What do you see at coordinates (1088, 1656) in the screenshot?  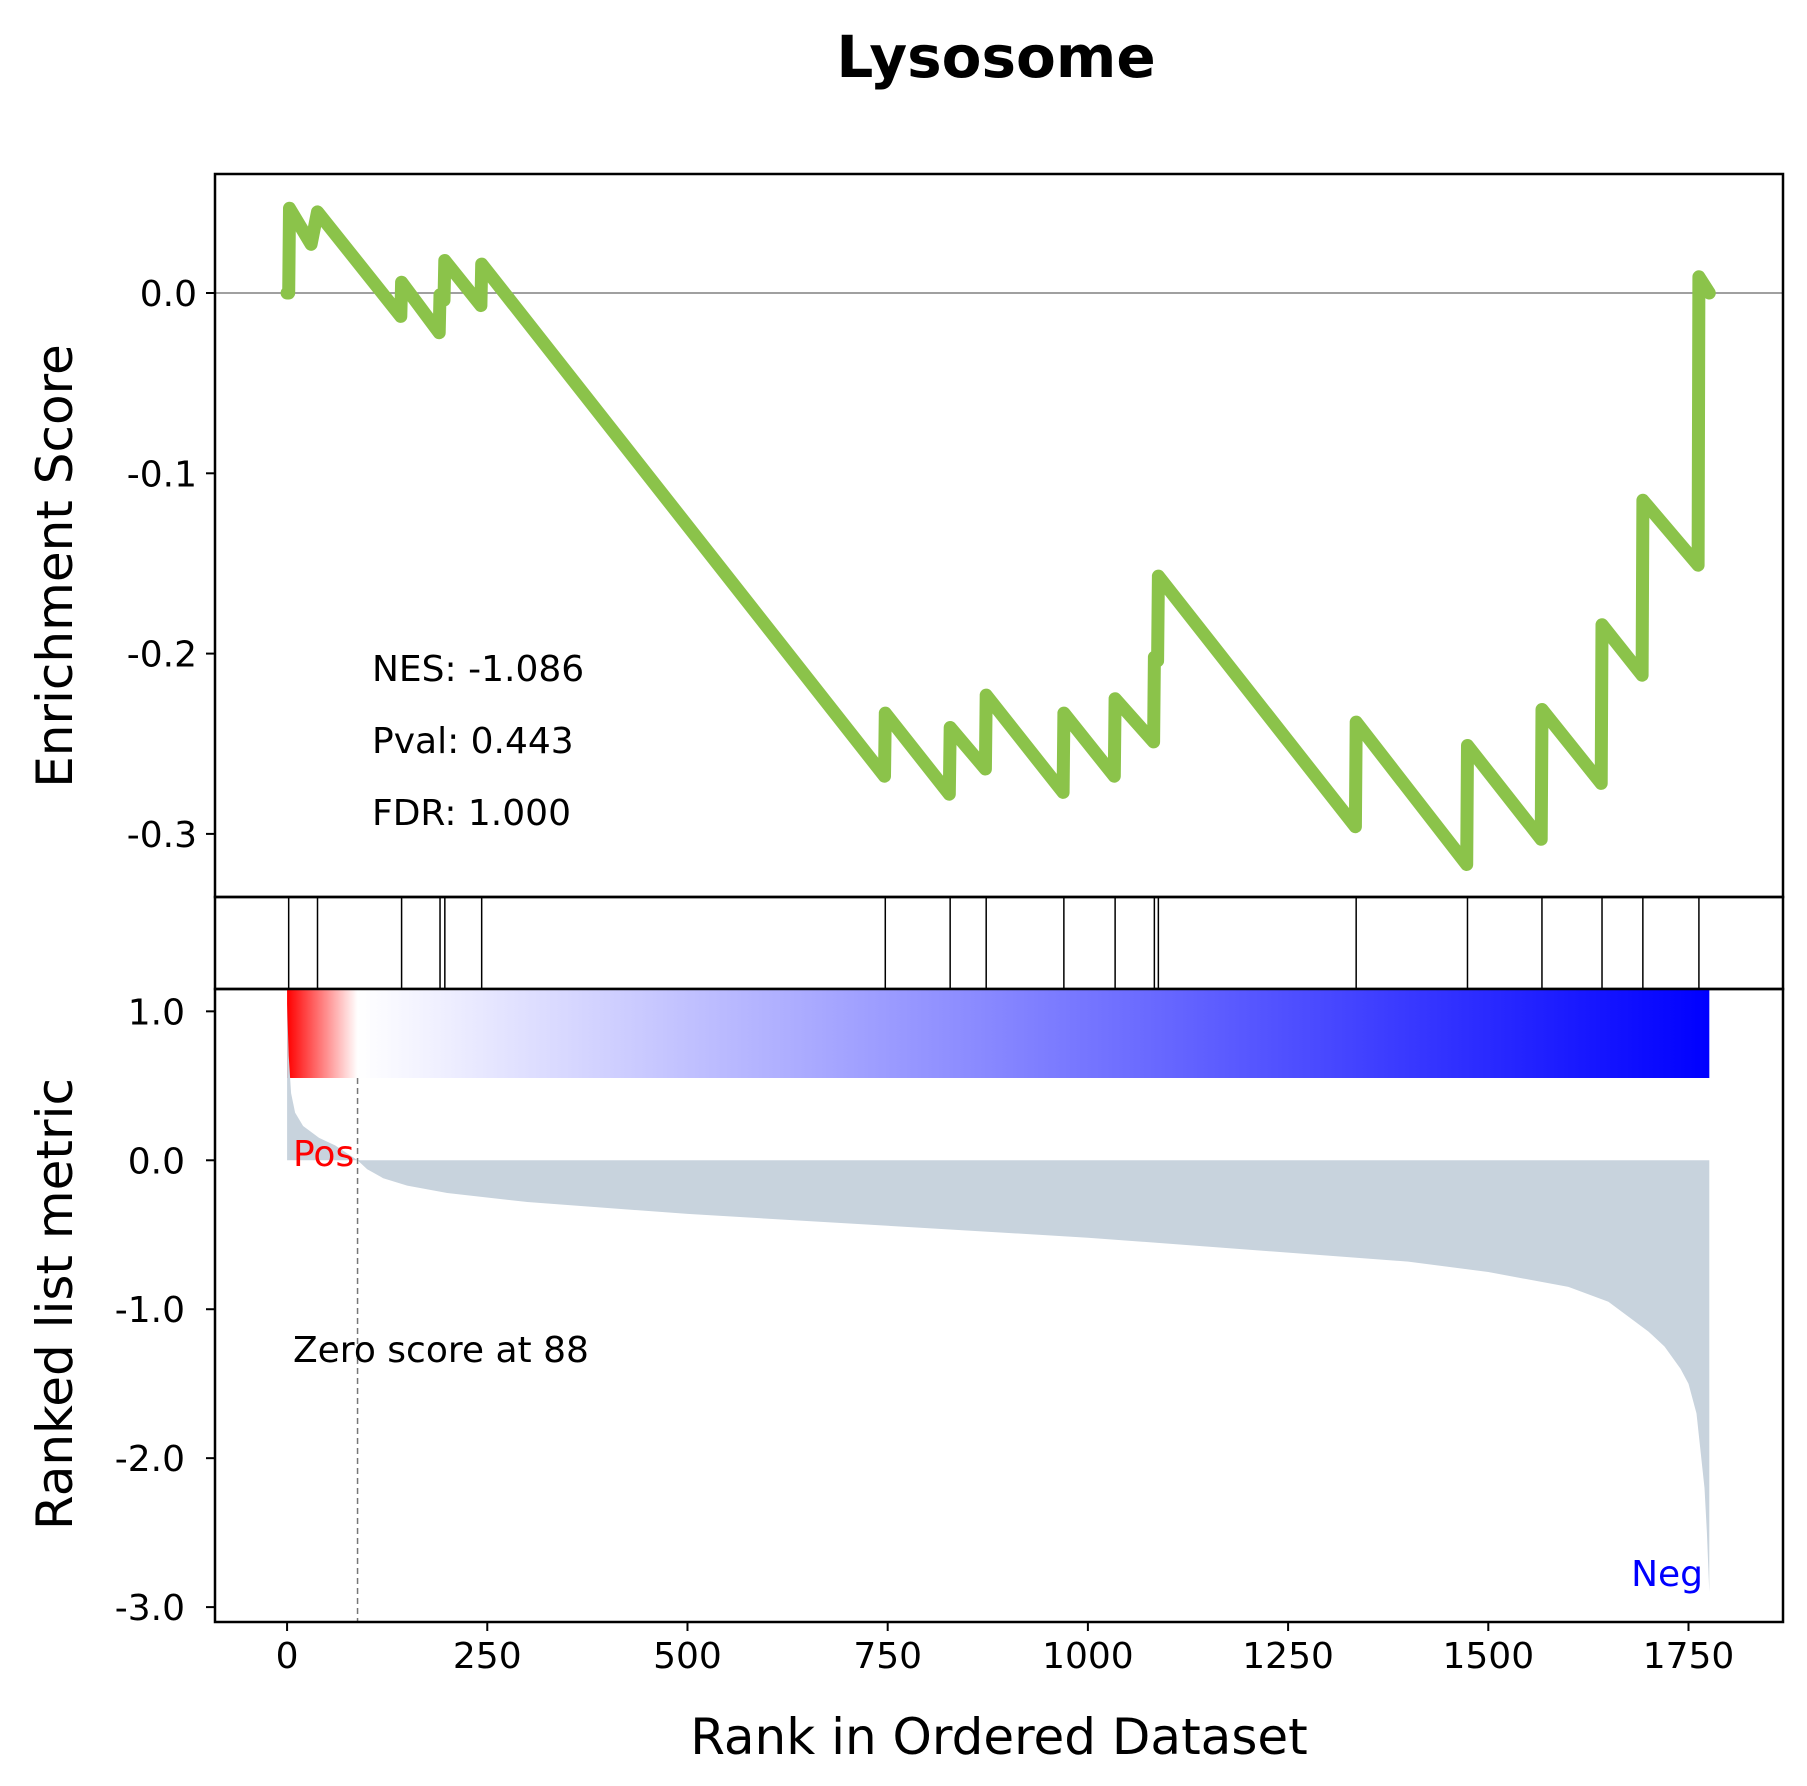 I see `x-tick-label: 1000` at bounding box center [1088, 1656].